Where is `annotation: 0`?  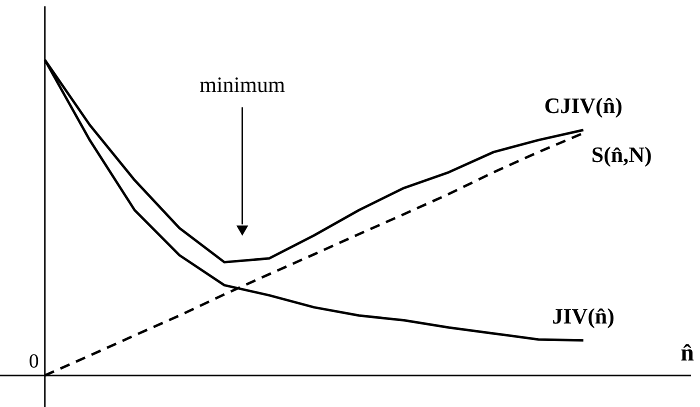
annotation: 0 is located at coordinates (33, 361).